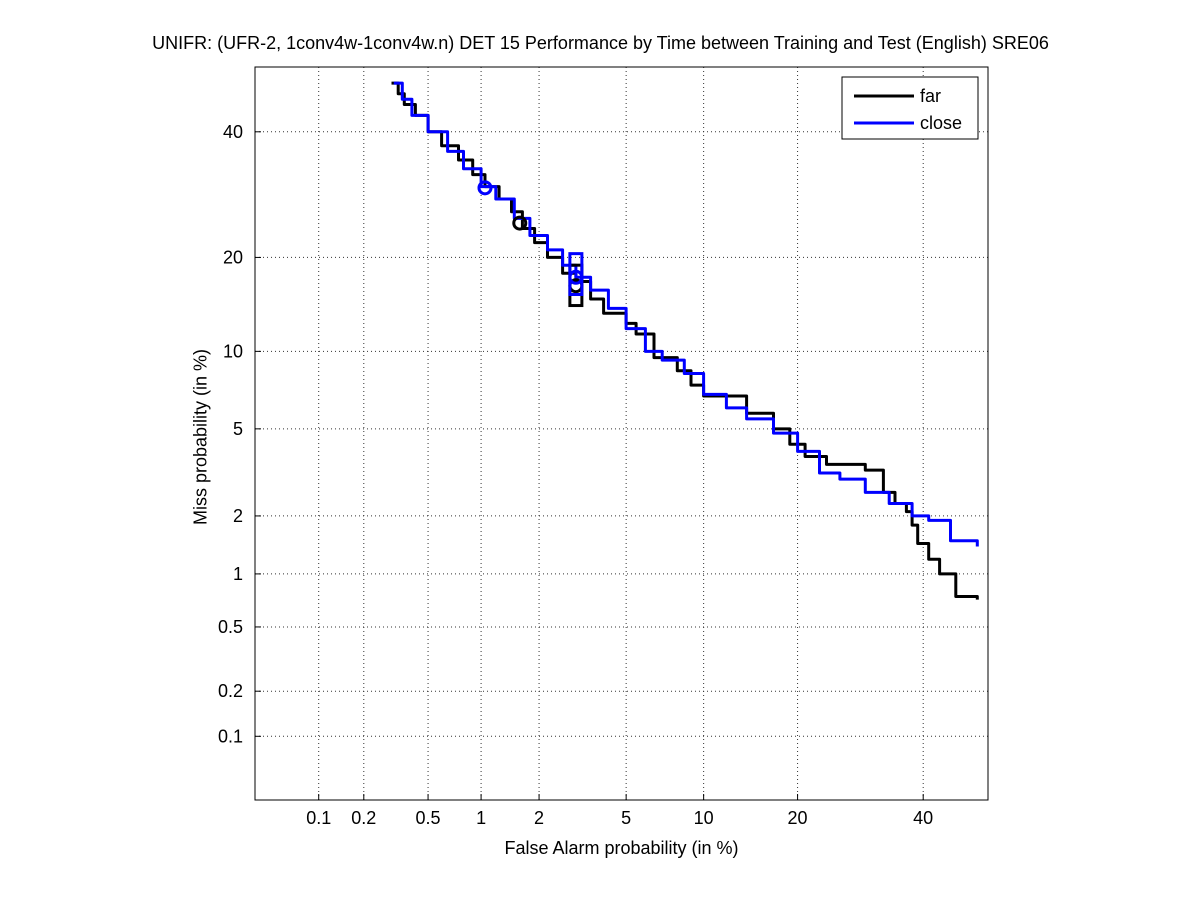 This screenshot has width=1201, height=900. What do you see at coordinates (363, 818) in the screenshot?
I see `x-tick-label: 0.2` at bounding box center [363, 818].